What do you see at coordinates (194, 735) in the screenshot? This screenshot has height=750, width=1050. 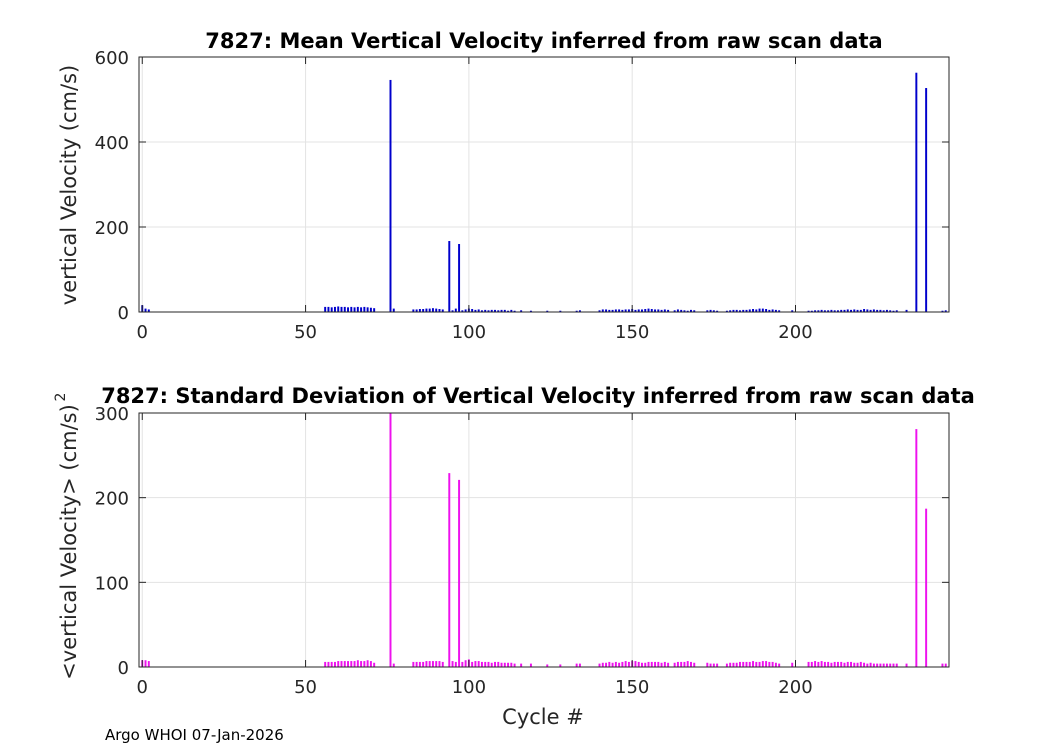 I see `footer-credit: Argo WHOI 07-Jan-2026` at bounding box center [194, 735].